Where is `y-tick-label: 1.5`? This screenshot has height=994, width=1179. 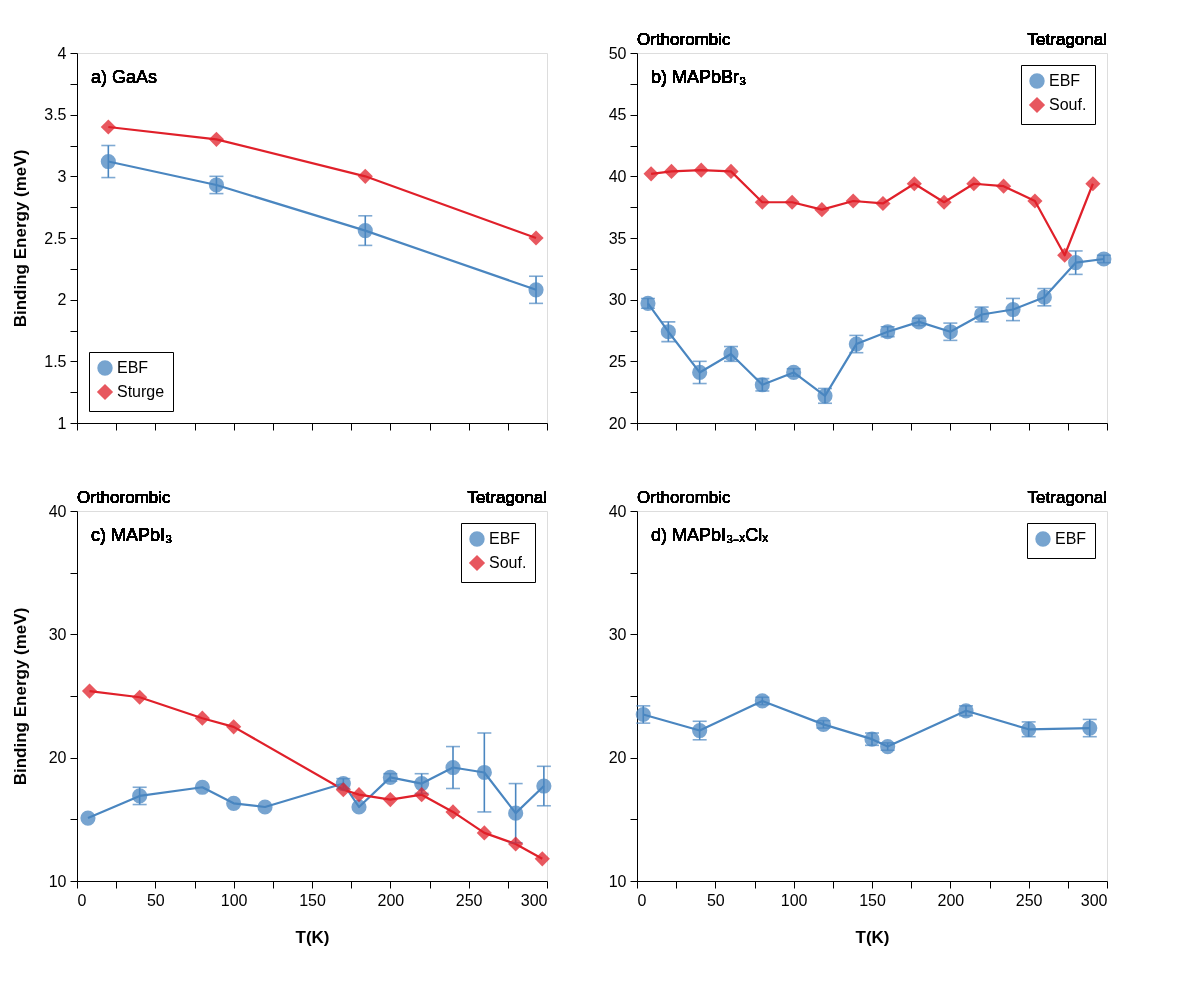 y-tick-label: 1.5 is located at coordinates (55, 361).